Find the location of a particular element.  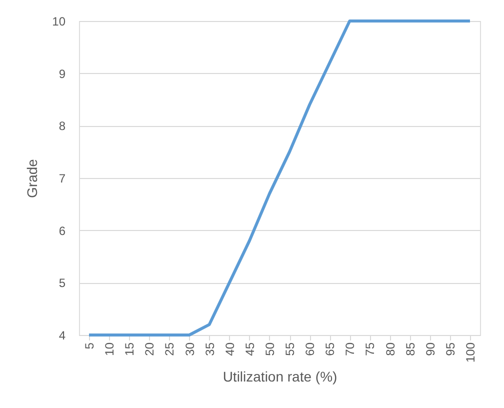

y-tick-label: 7 is located at coordinates (62, 179).